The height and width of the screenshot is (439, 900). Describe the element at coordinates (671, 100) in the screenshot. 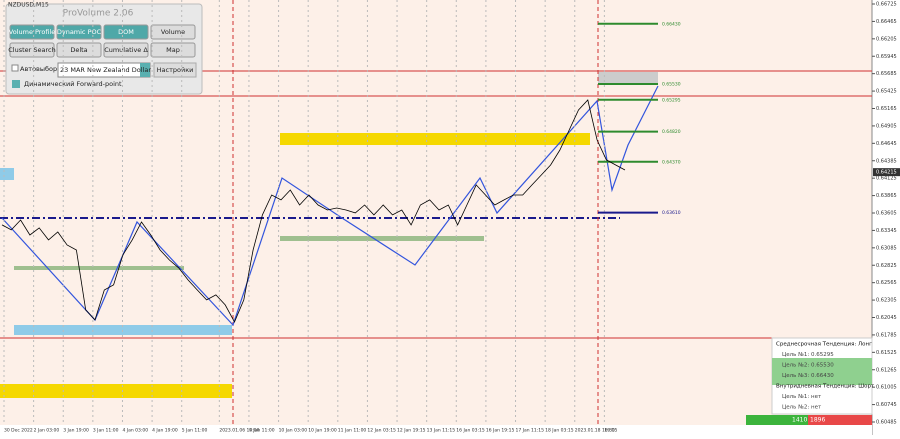

I see `target-level-label: 0.65295` at that location.